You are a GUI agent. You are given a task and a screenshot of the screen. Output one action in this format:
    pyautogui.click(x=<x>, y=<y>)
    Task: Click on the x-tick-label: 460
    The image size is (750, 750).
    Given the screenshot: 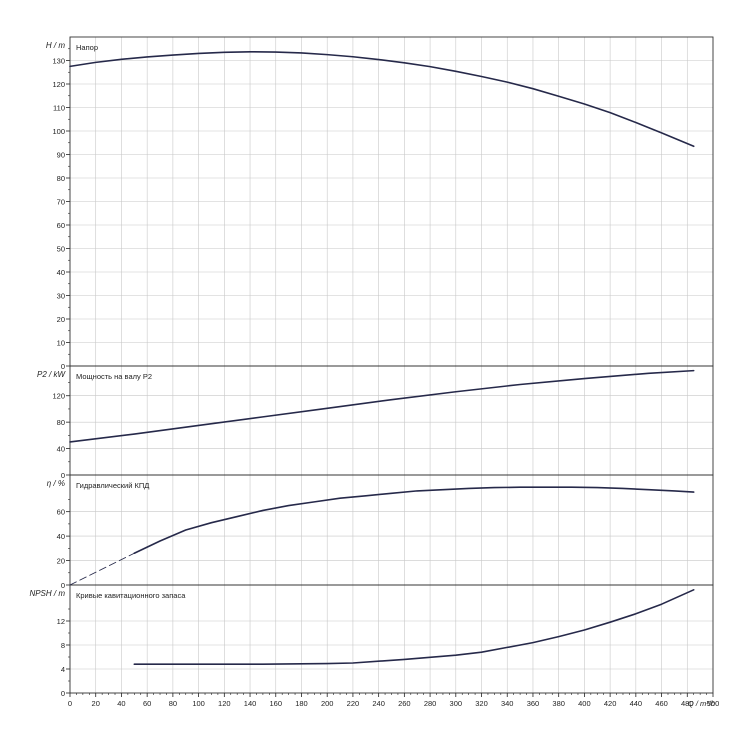 What is the action you would take?
    pyautogui.click(x=661, y=703)
    